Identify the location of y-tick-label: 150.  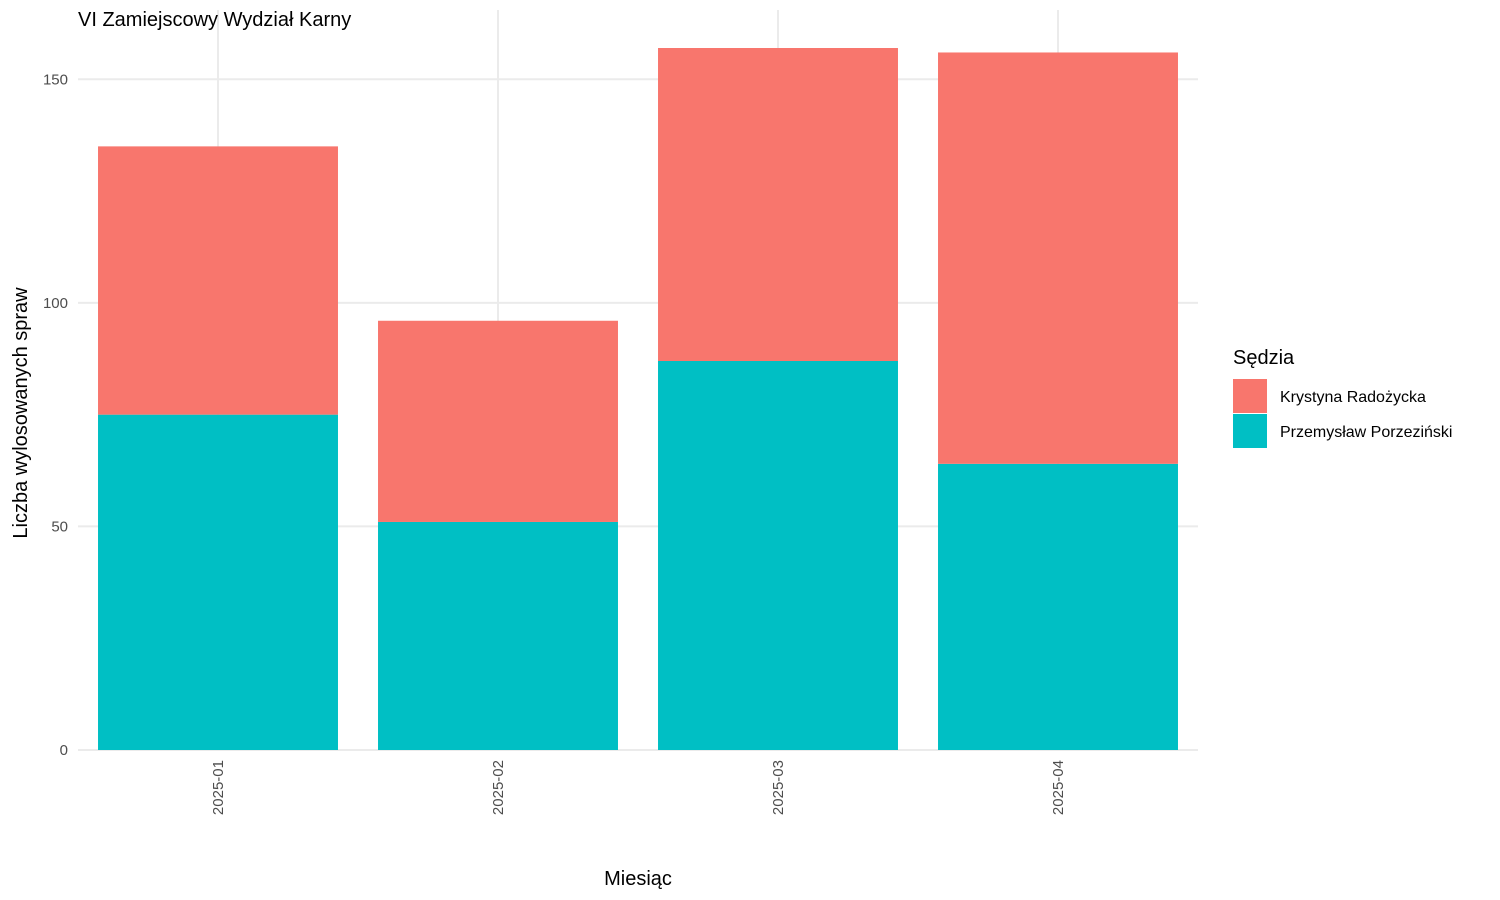
(55, 79).